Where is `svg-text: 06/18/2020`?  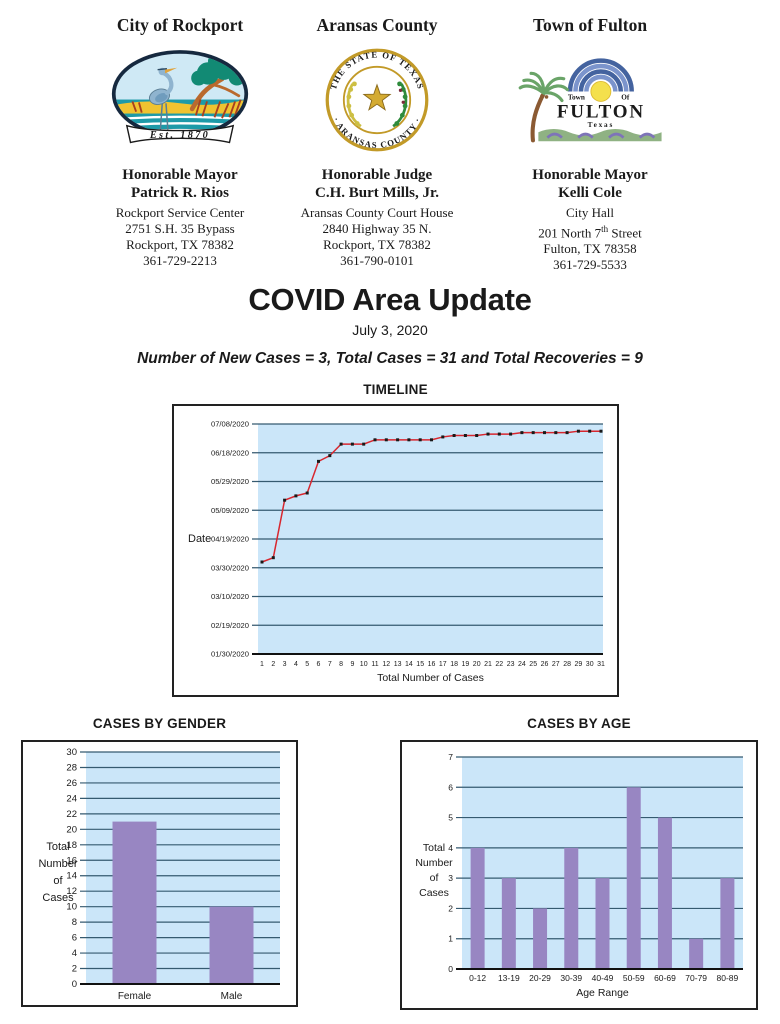 svg-text: 06/18/2020 is located at coordinates (230, 452).